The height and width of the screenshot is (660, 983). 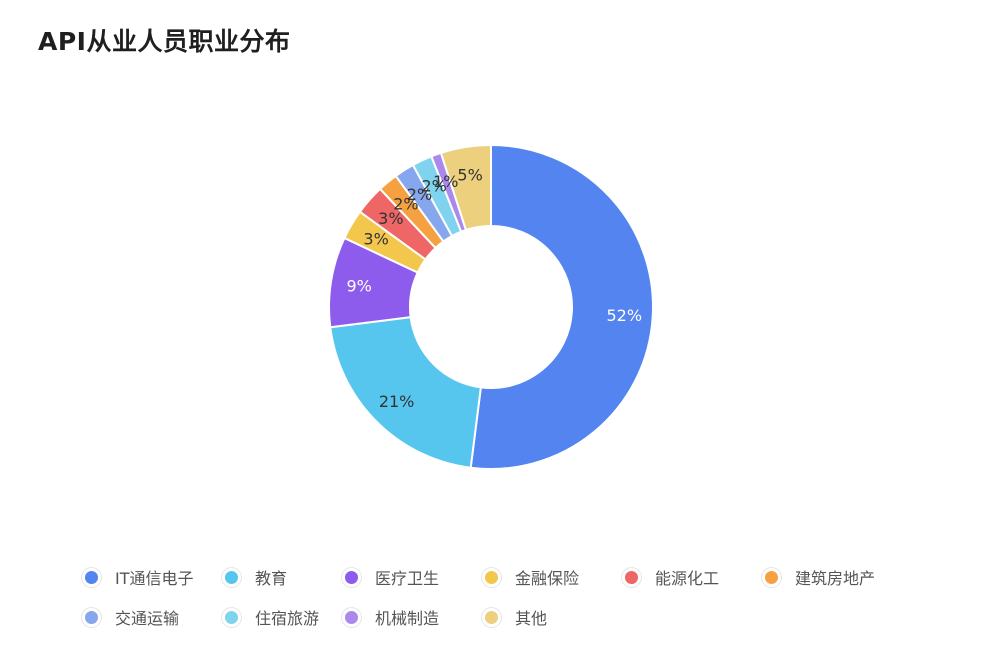 I want to click on legend-item: IT通信电子, so click(x=138, y=577).